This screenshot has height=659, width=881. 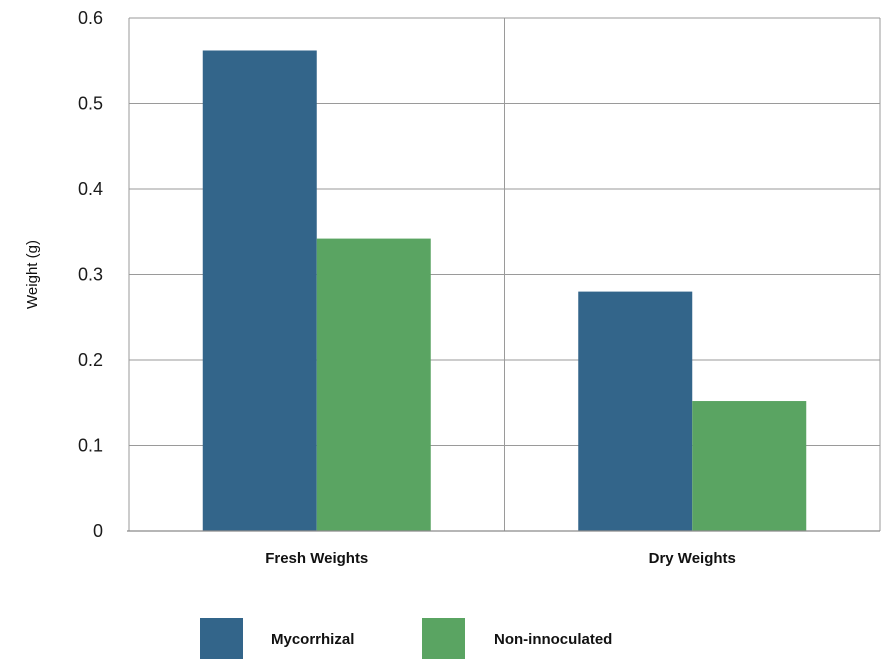 What do you see at coordinates (98, 531) in the screenshot?
I see `y-tick-label: 0` at bounding box center [98, 531].